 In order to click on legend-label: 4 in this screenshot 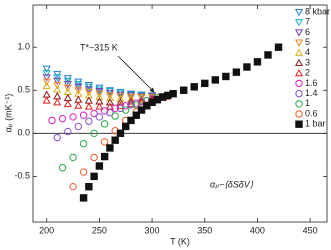, I will do `click(307, 52)`.